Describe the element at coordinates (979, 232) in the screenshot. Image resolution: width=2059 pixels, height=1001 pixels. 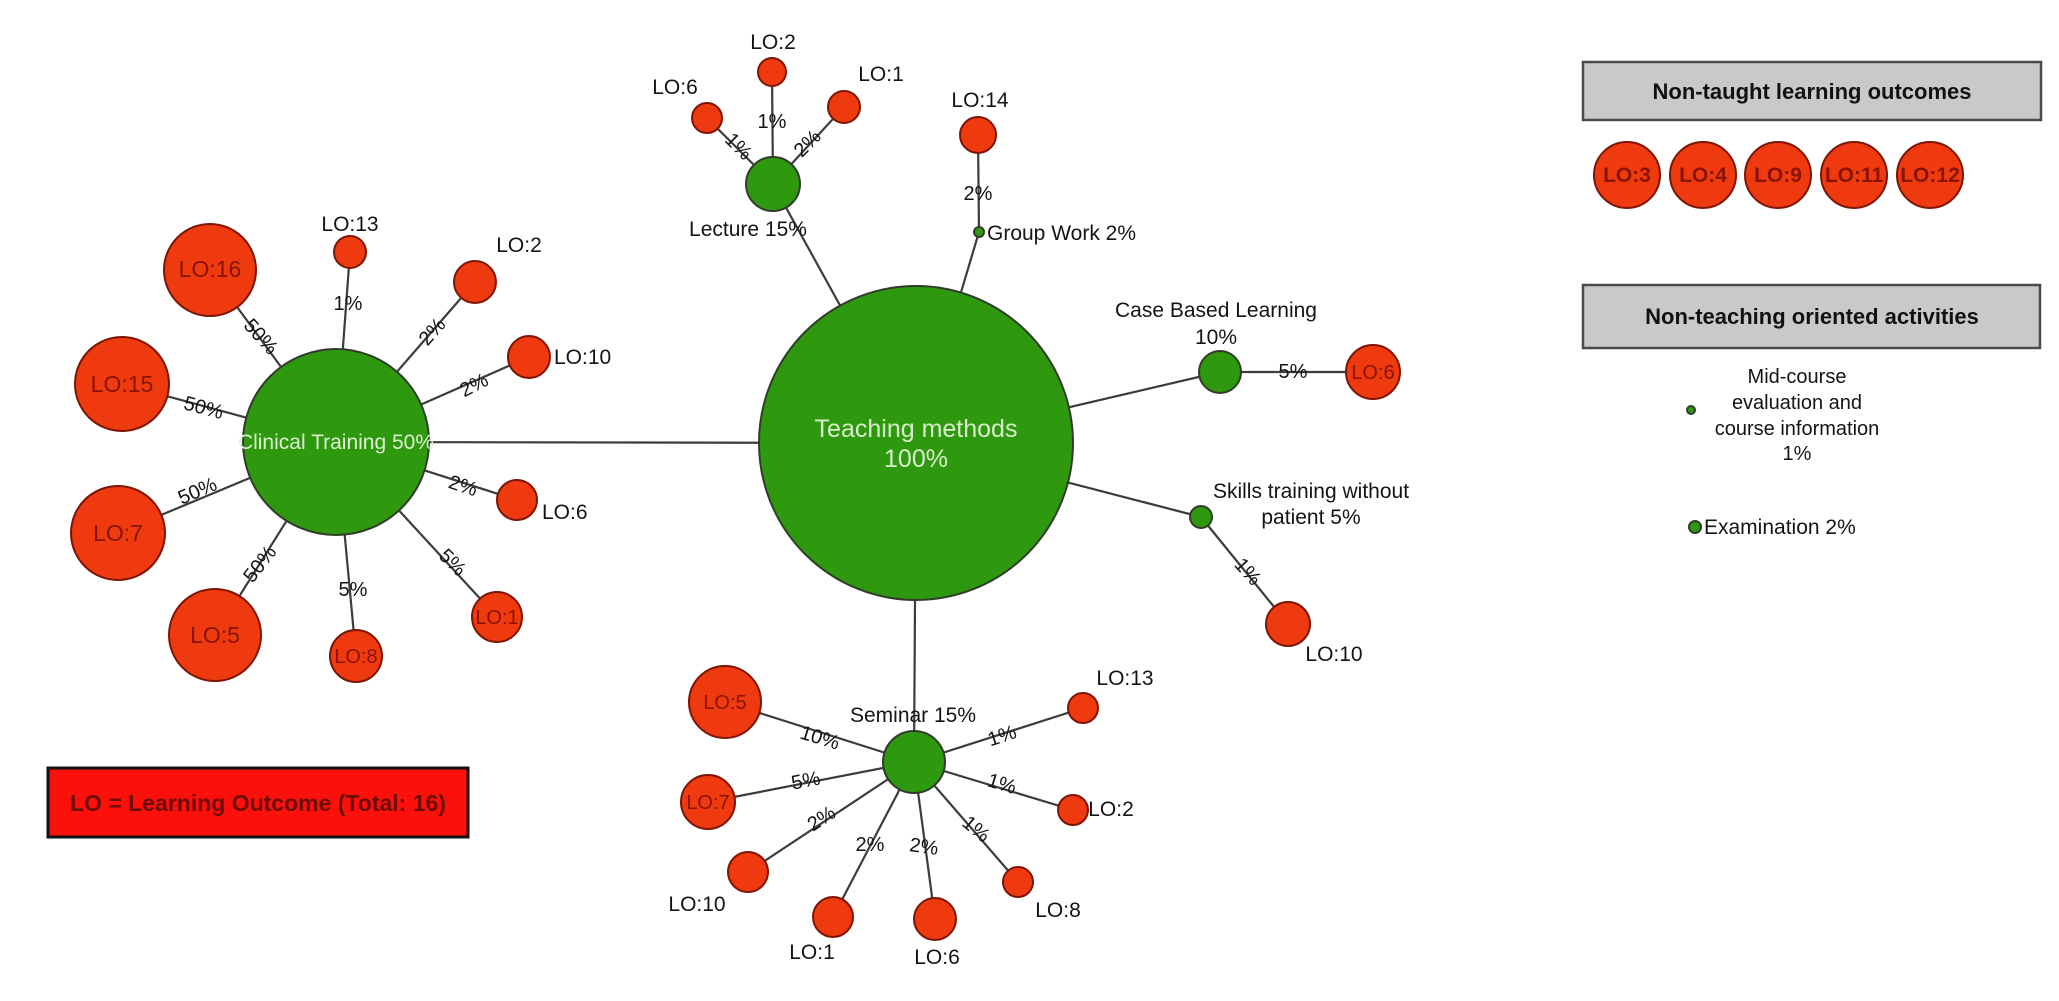
I see `node-group-work` at that location.